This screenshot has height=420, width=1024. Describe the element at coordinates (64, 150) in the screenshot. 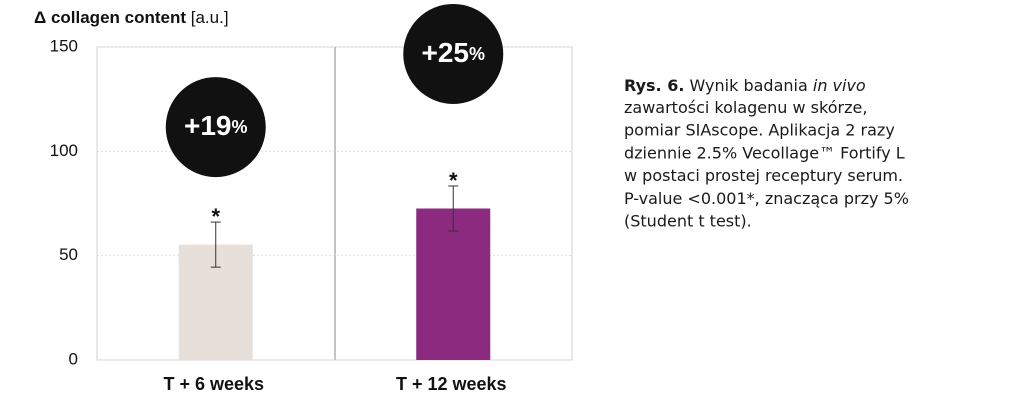

I see `y-tick-label: 100` at that location.